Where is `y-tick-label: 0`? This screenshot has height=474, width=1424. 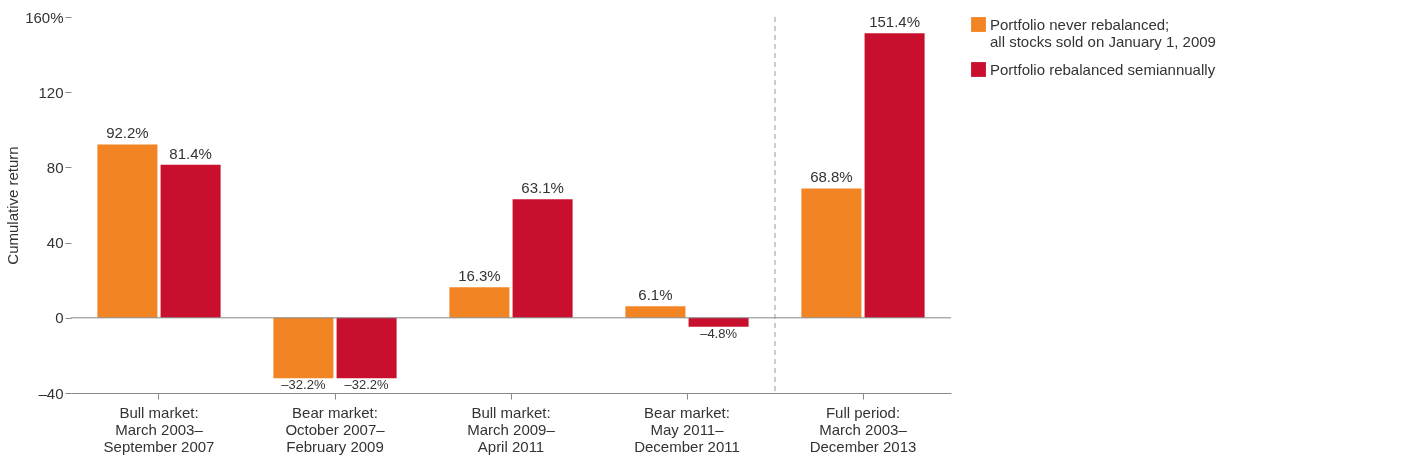
y-tick-label: 0 is located at coordinates (59, 318).